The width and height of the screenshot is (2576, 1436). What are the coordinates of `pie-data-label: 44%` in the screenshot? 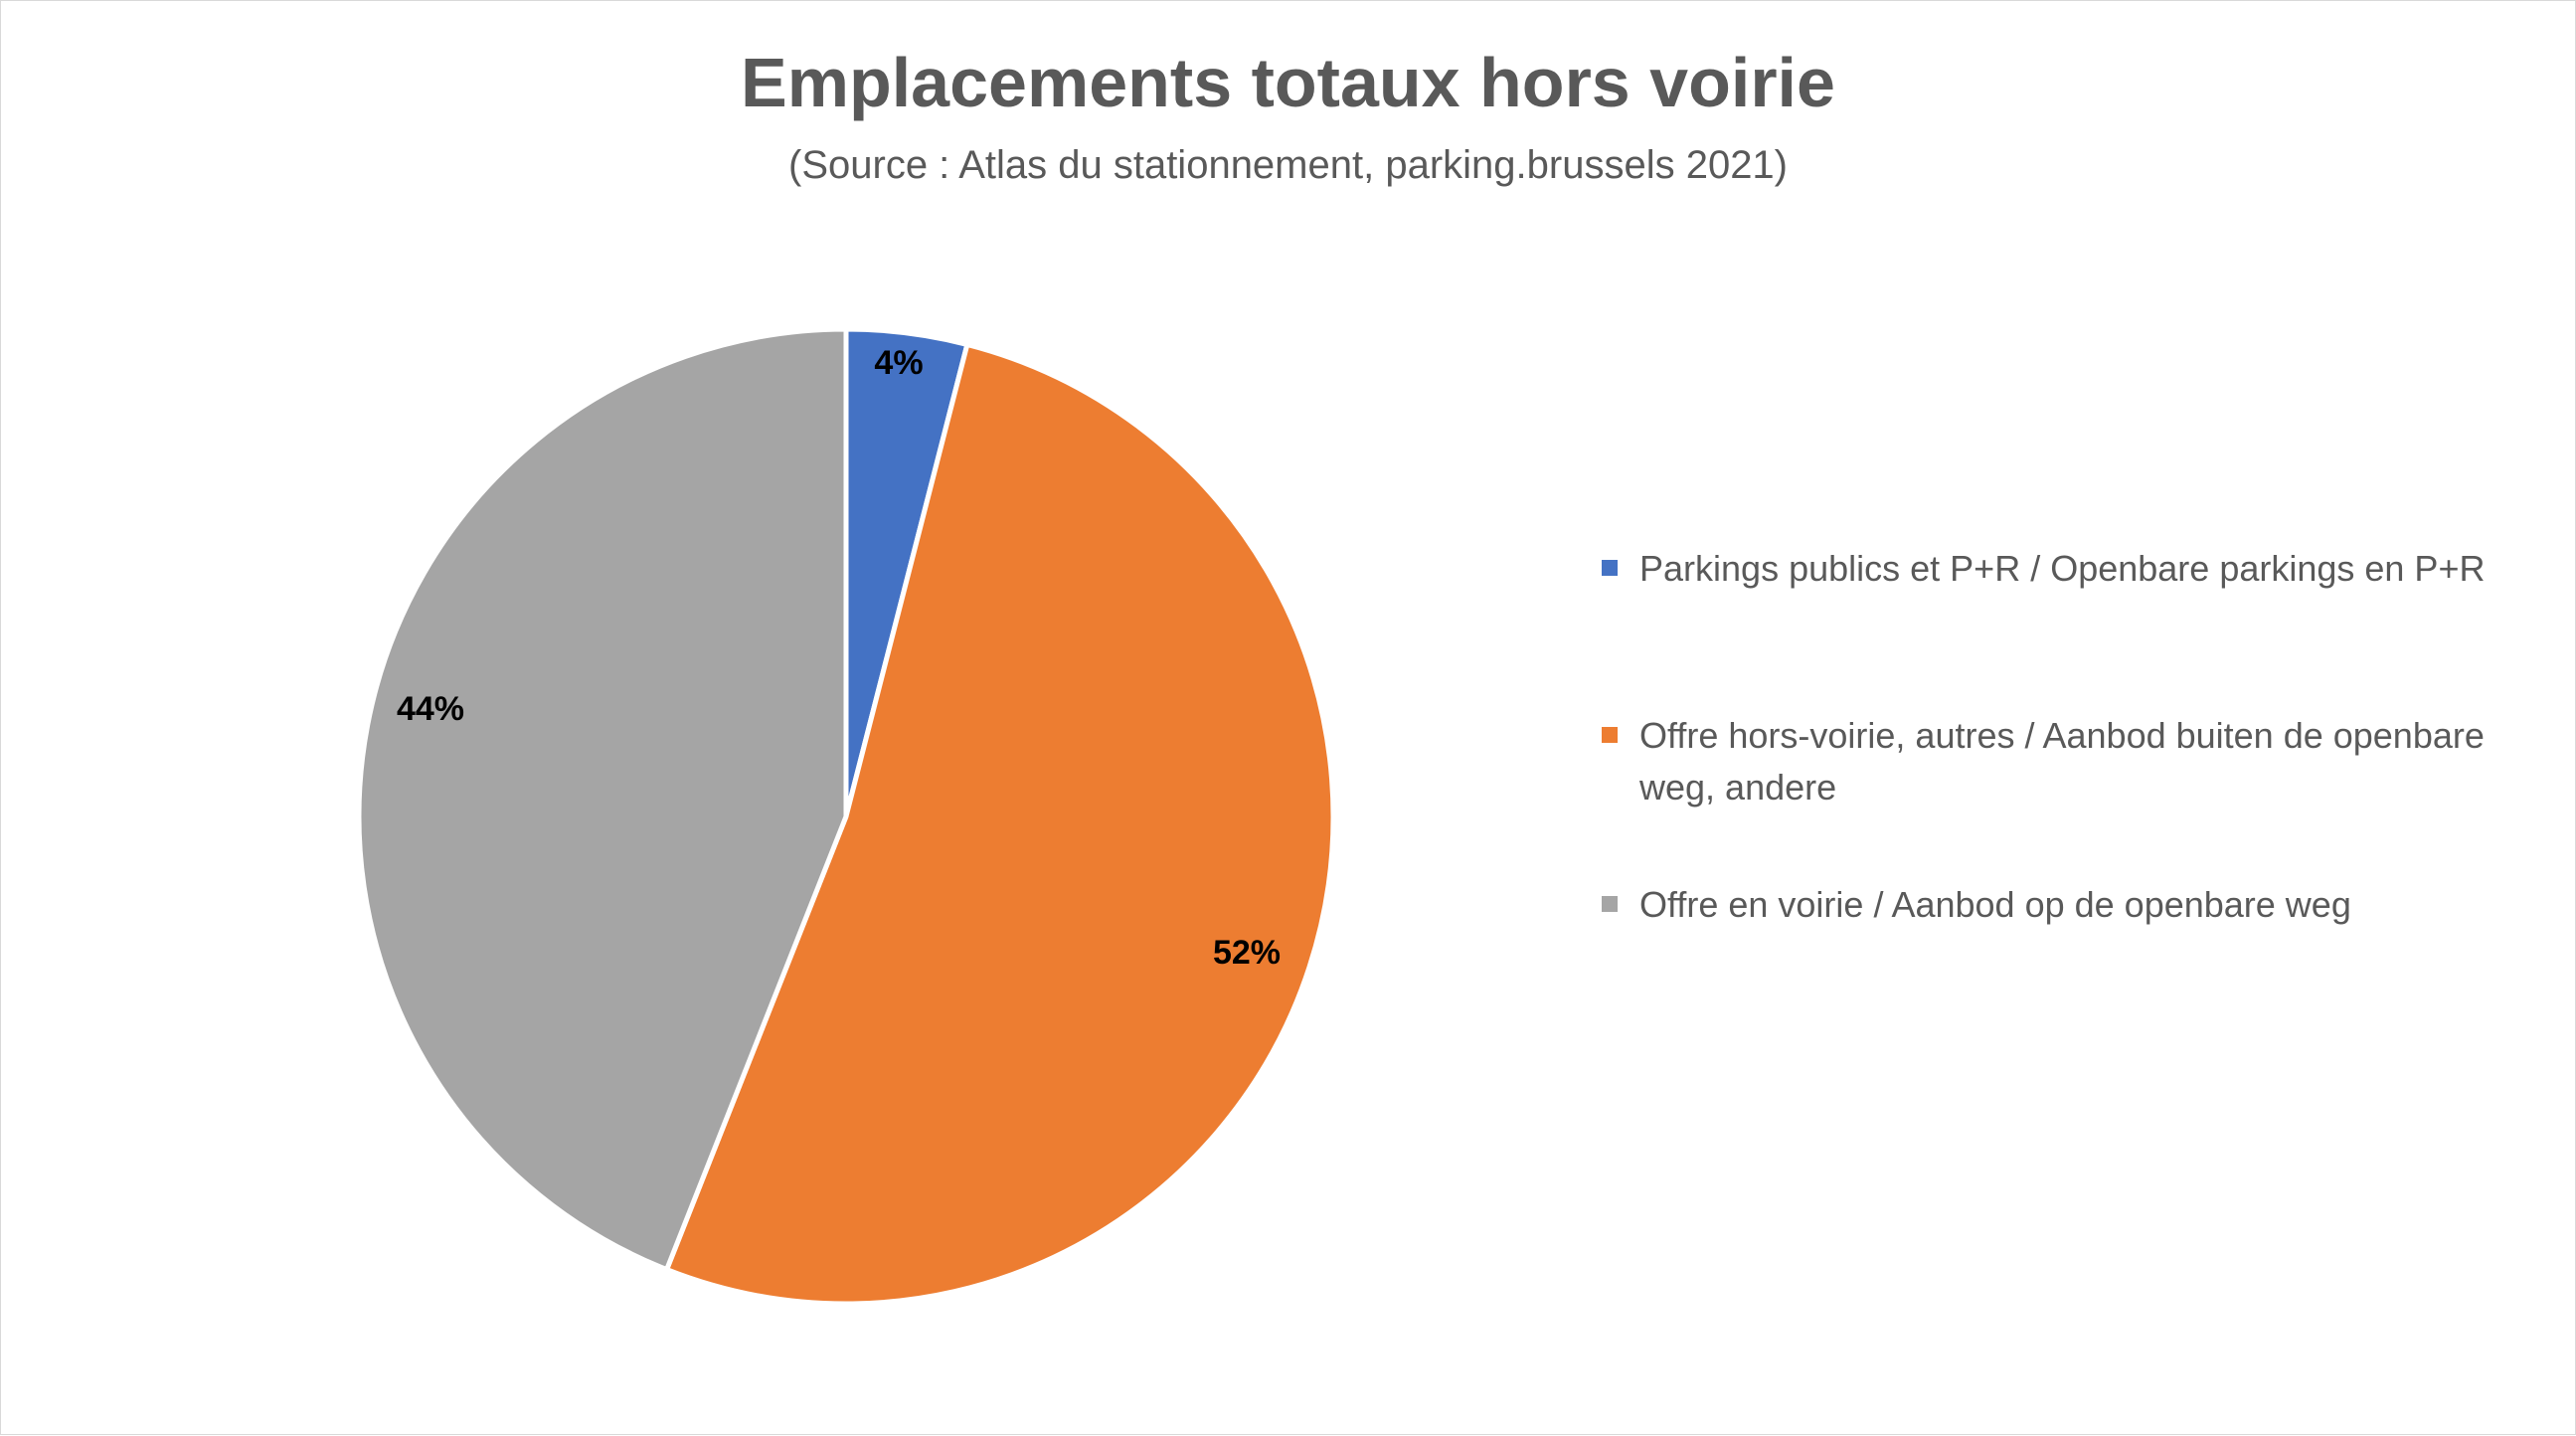 It's located at (430, 709).